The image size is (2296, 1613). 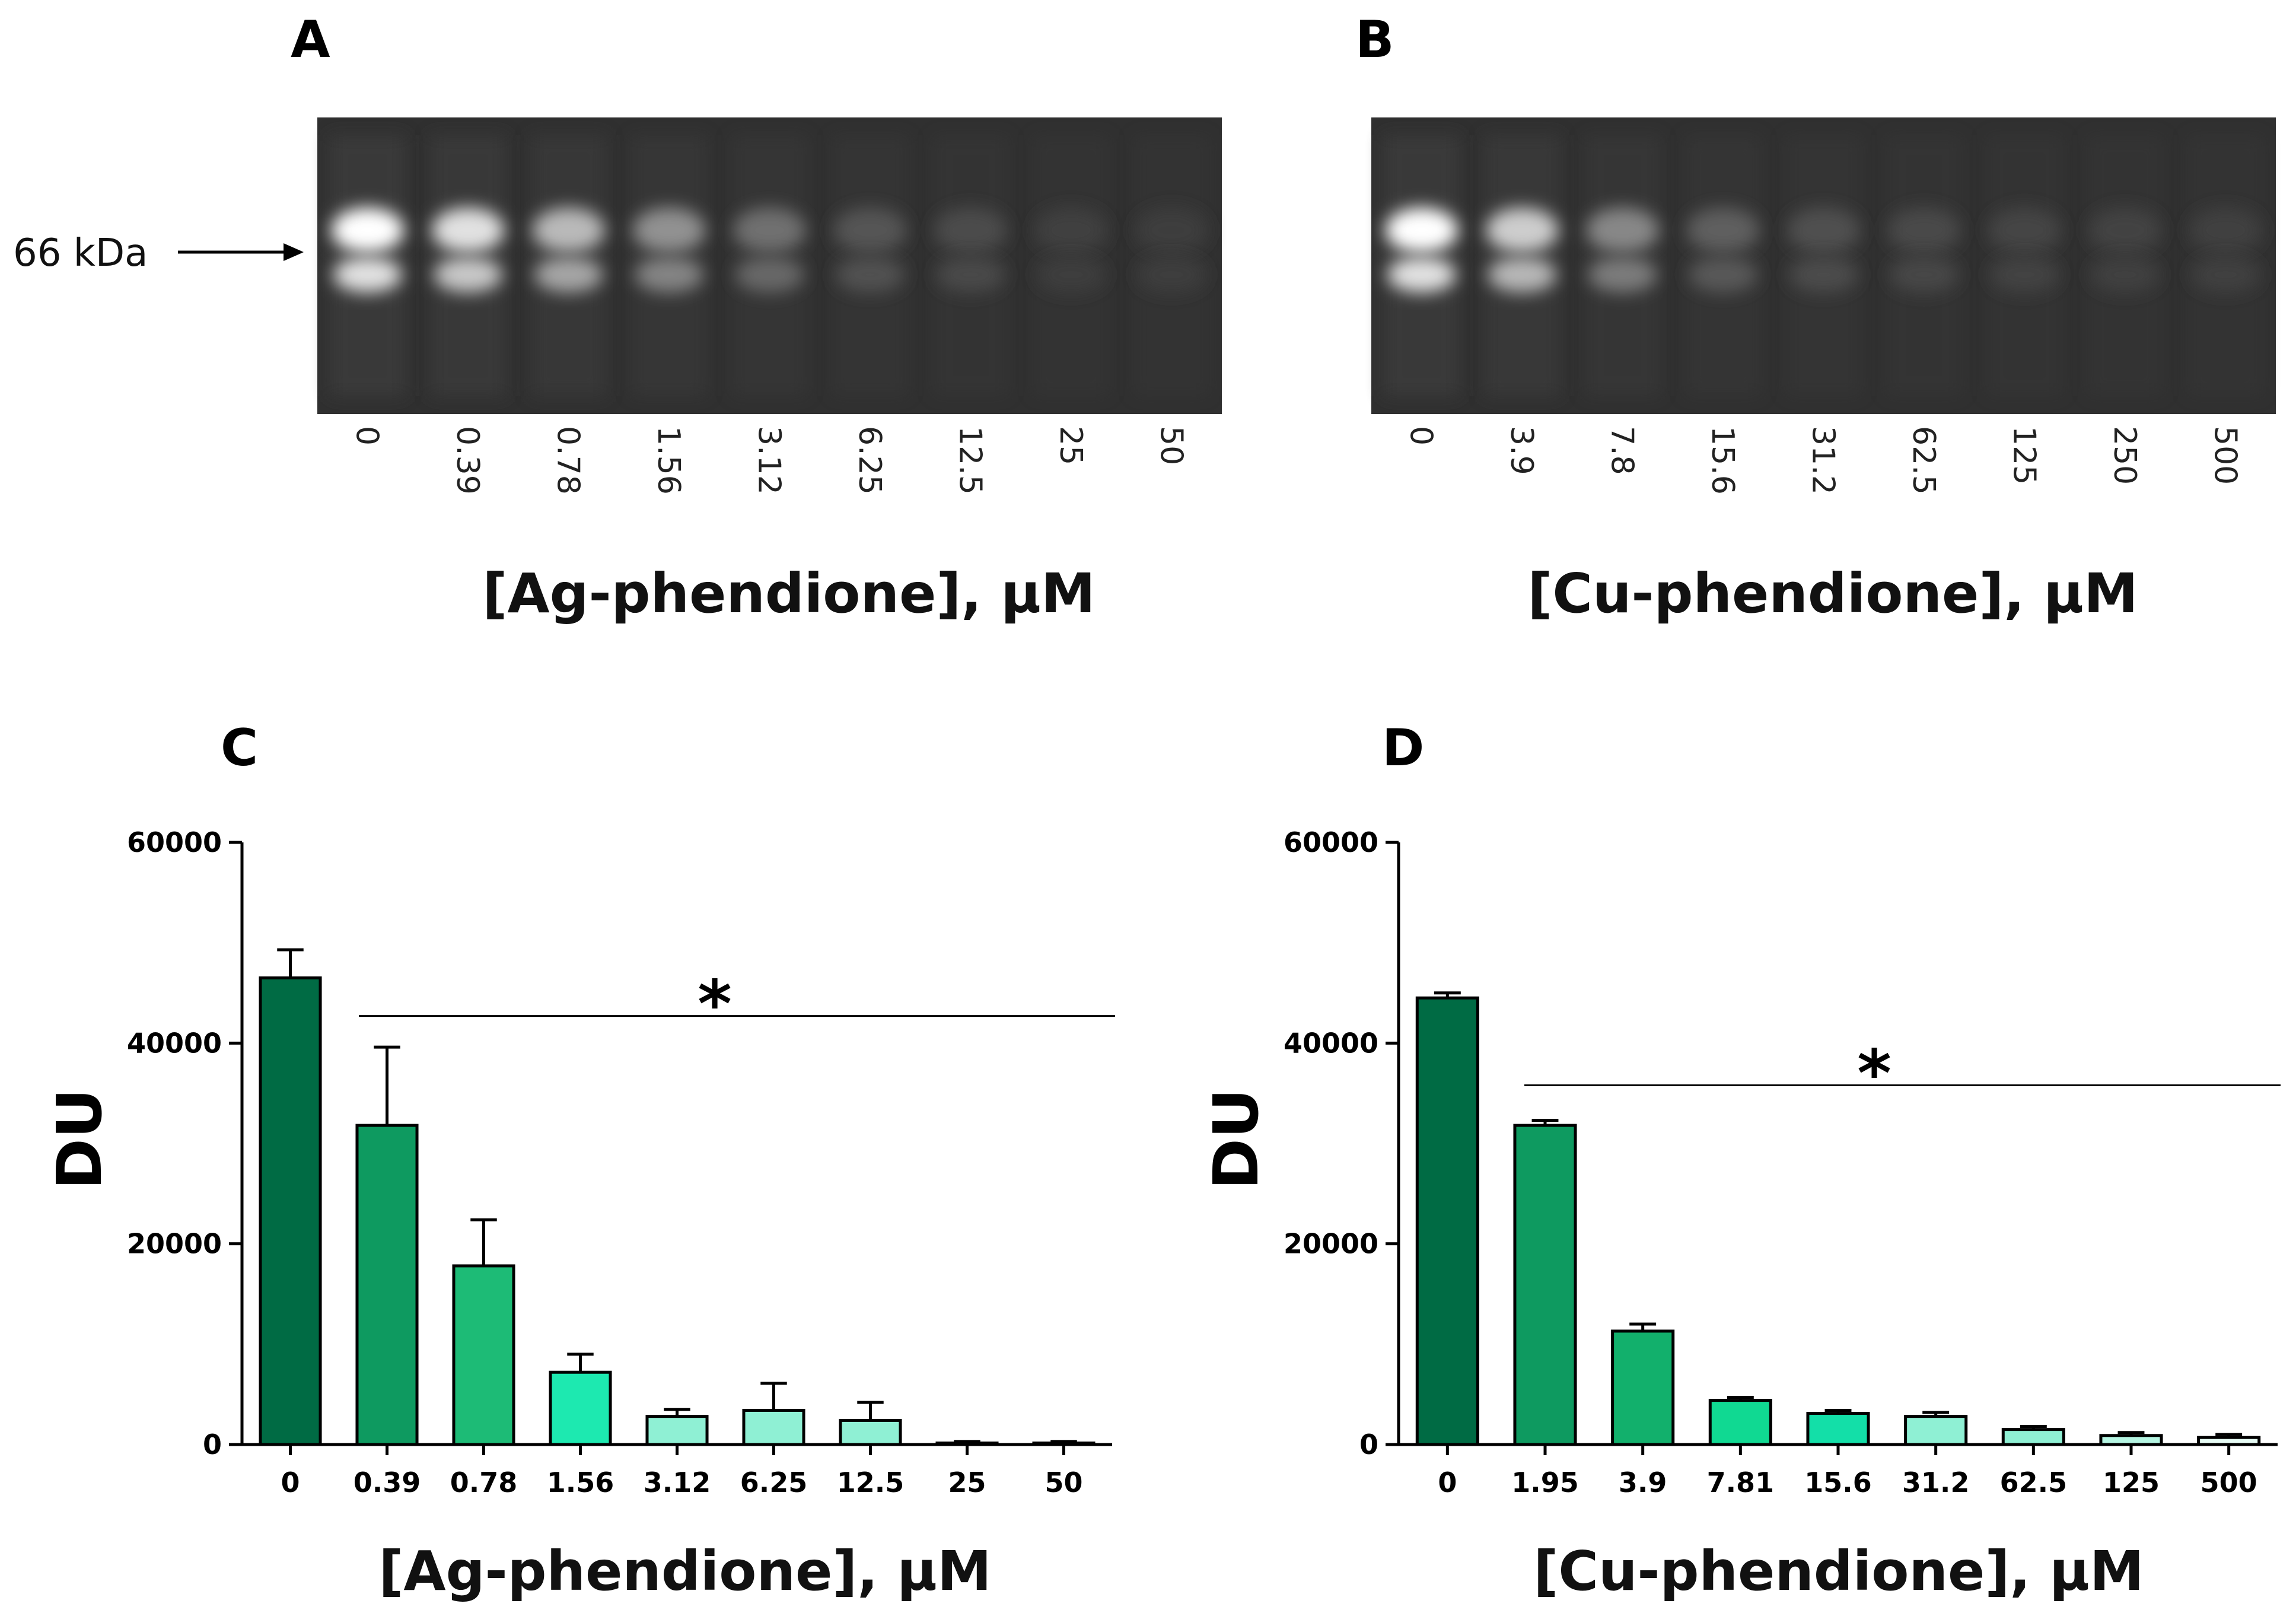 I want to click on gel-a-xlabel: [Ag-phendione], µM, so click(x=789, y=593).